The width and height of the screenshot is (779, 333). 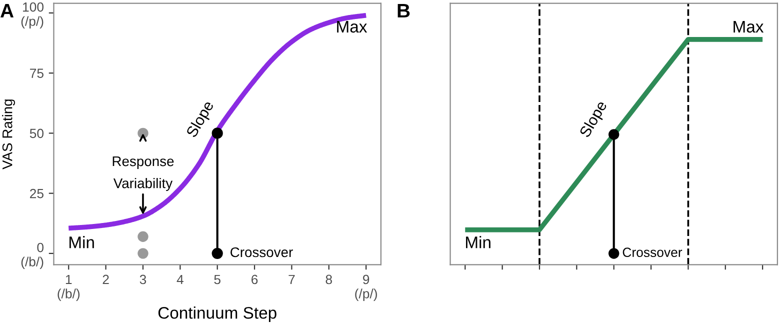 I want to click on y-tick-label: 100 (/p/), so click(x=32, y=15).